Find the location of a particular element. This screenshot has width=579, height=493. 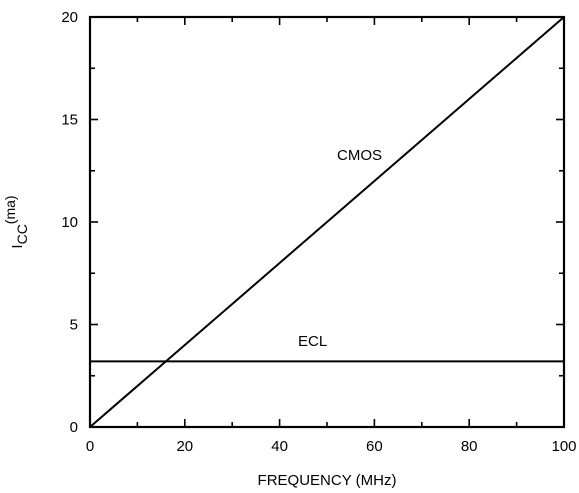

x-tick-label-20: 20 is located at coordinates (184, 446).